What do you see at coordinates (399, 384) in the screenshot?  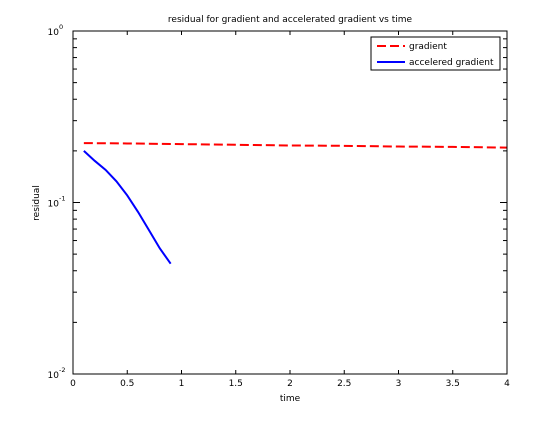 I see `x-tick-label: 3` at bounding box center [399, 384].